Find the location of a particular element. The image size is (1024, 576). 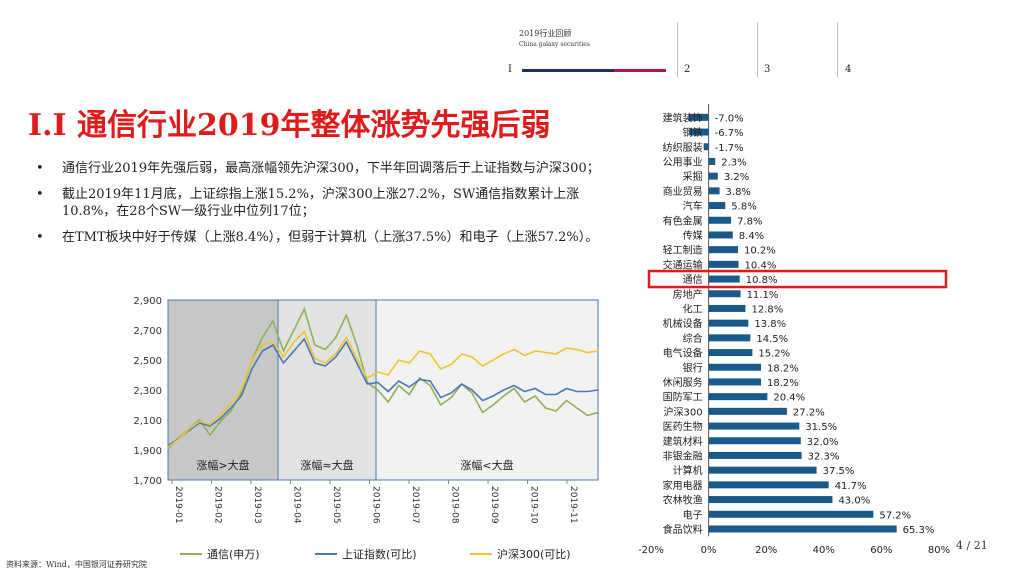

category-label: 食品饮料 is located at coordinates (683, 529).